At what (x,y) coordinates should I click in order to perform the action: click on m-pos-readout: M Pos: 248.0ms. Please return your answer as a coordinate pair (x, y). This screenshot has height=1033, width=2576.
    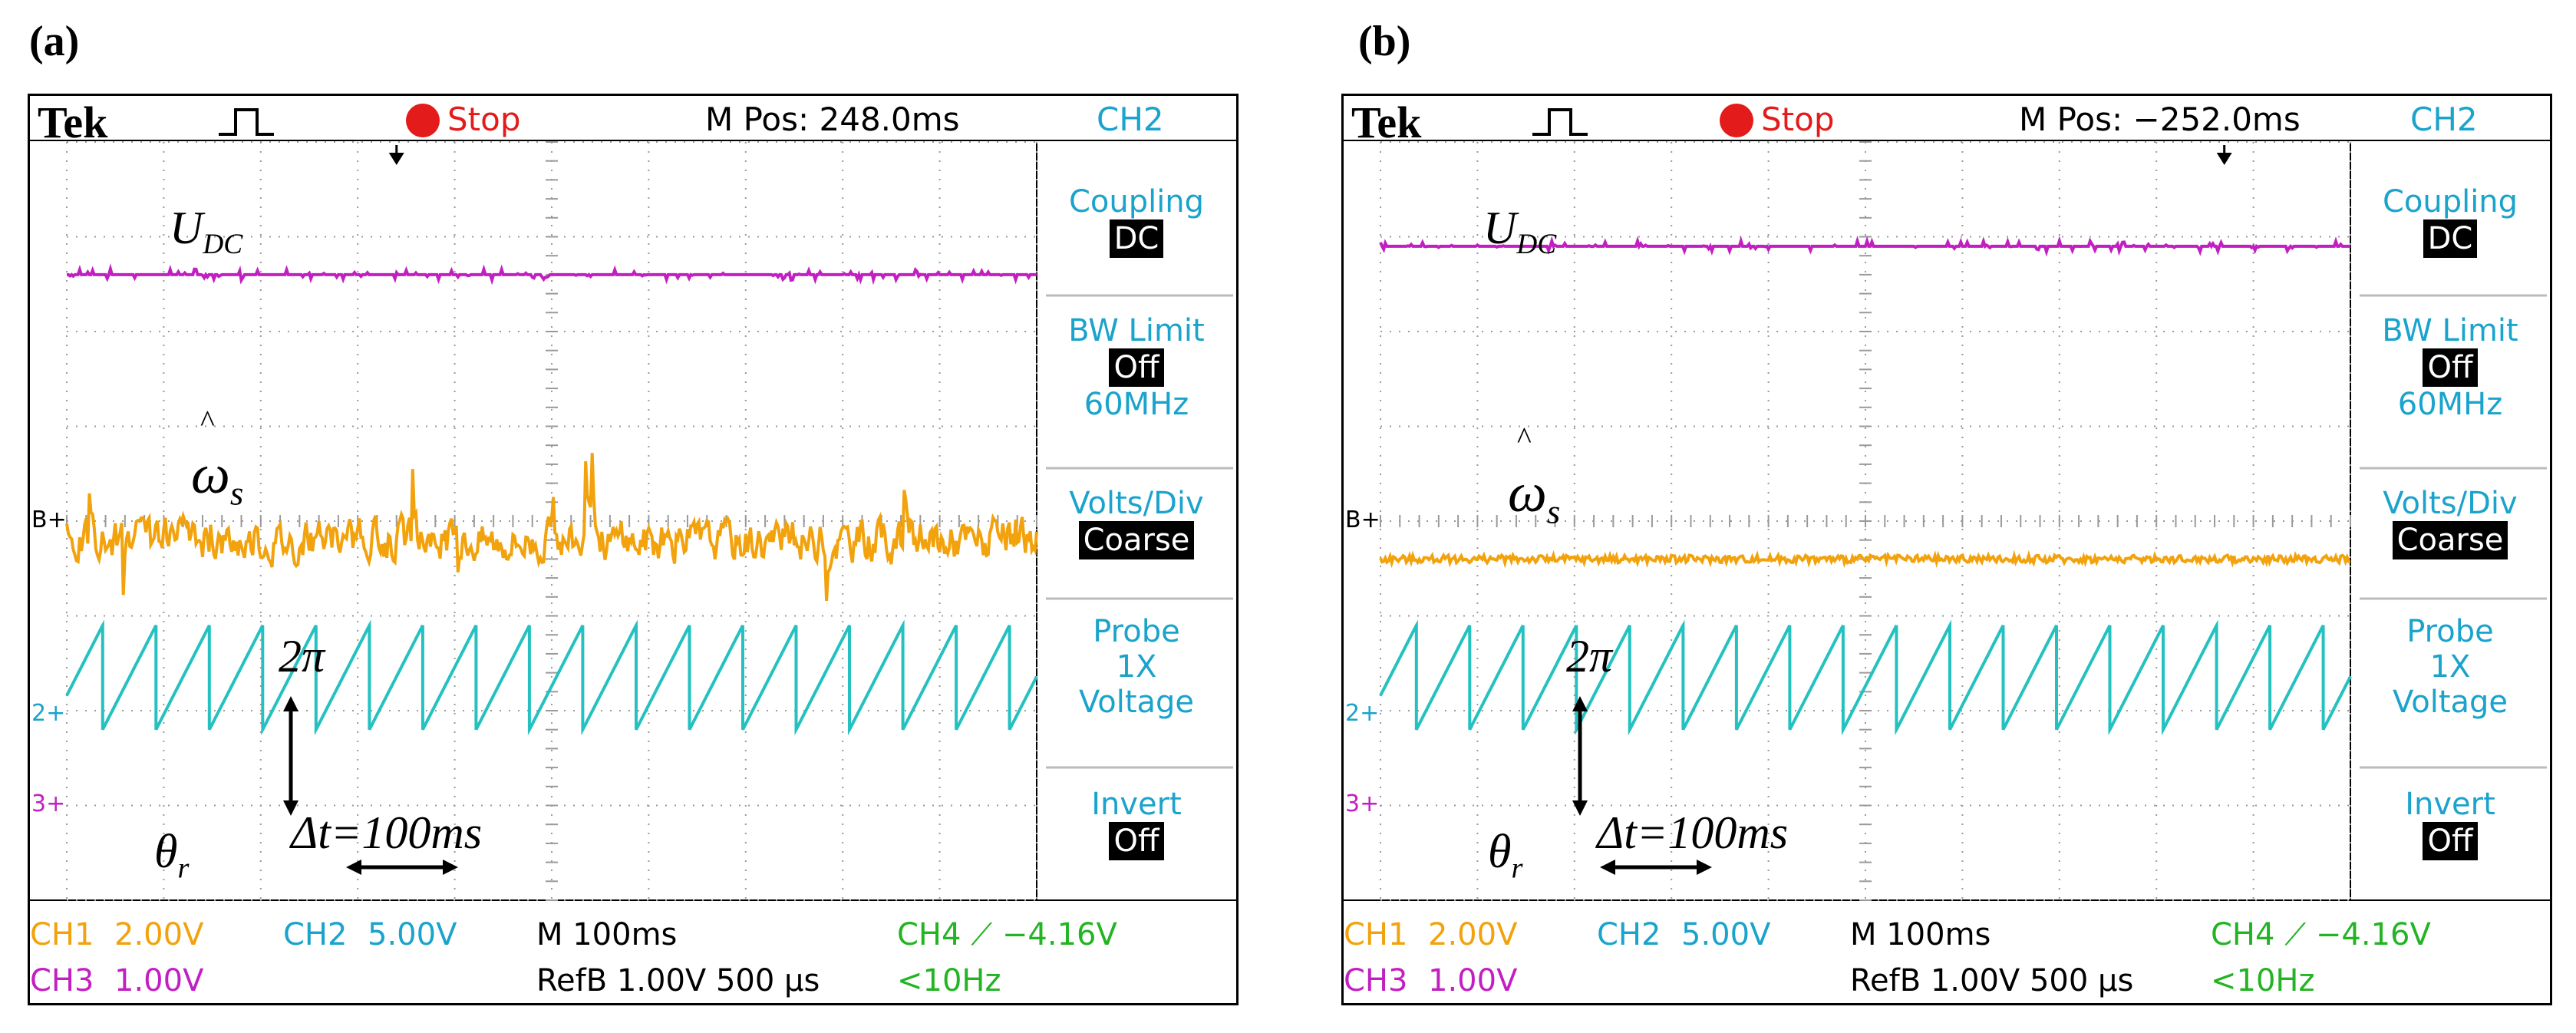
    Looking at the image, I should click on (833, 119).